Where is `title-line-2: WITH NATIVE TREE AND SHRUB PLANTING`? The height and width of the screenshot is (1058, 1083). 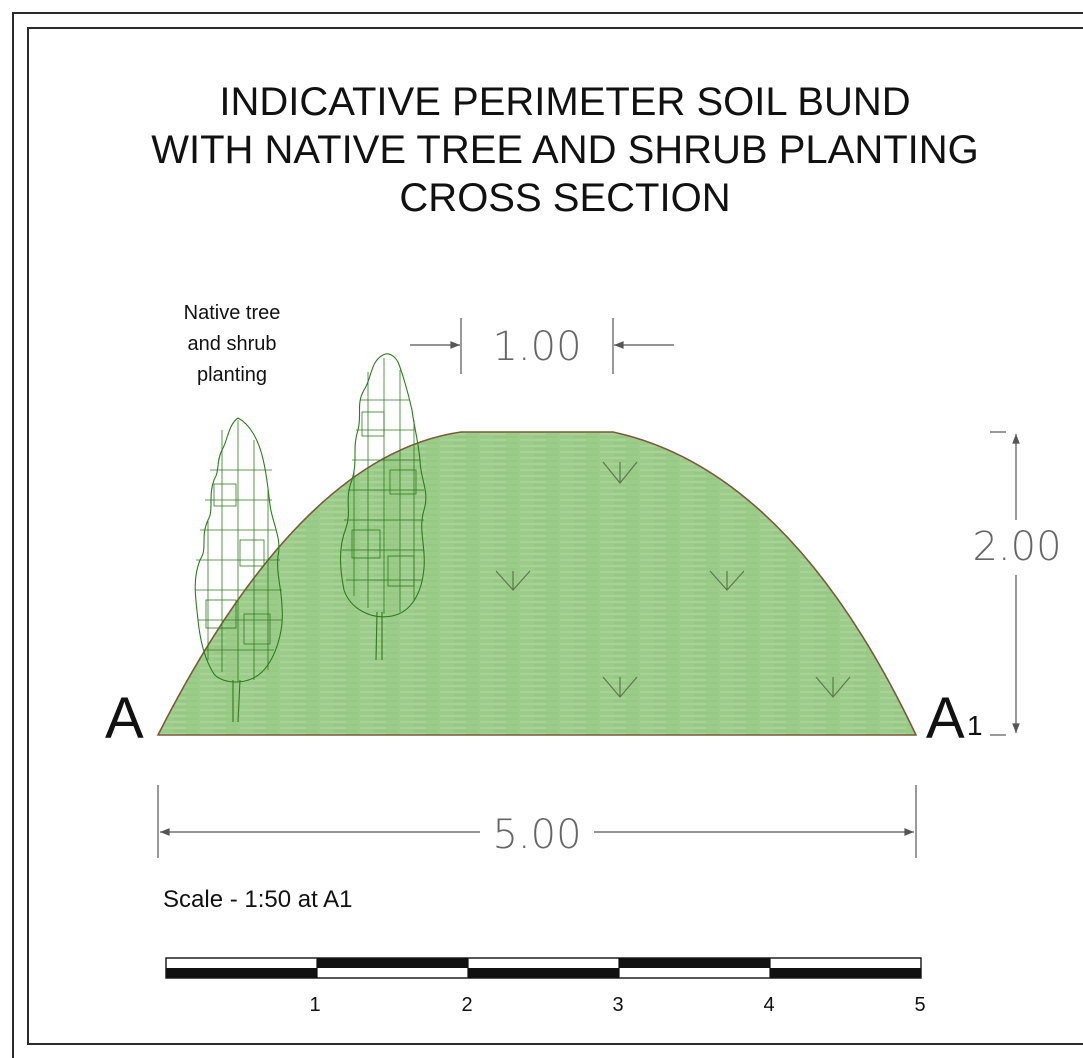
title-line-2: WITH NATIVE TREE AND SHRUB PLANTING is located at coordinates (565, 150).